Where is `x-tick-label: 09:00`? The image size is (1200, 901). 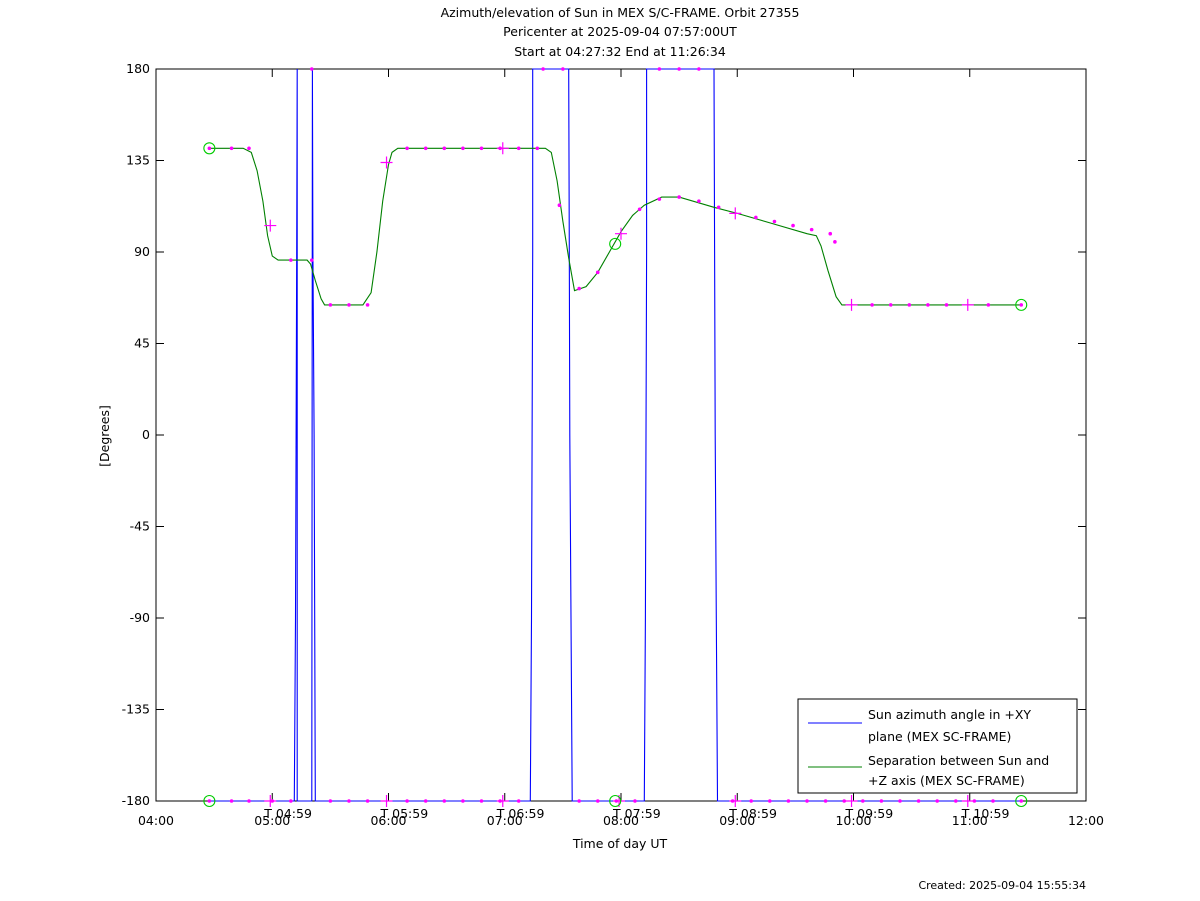
x-tick-label: 09:00 is located at coordinates (737, 820).